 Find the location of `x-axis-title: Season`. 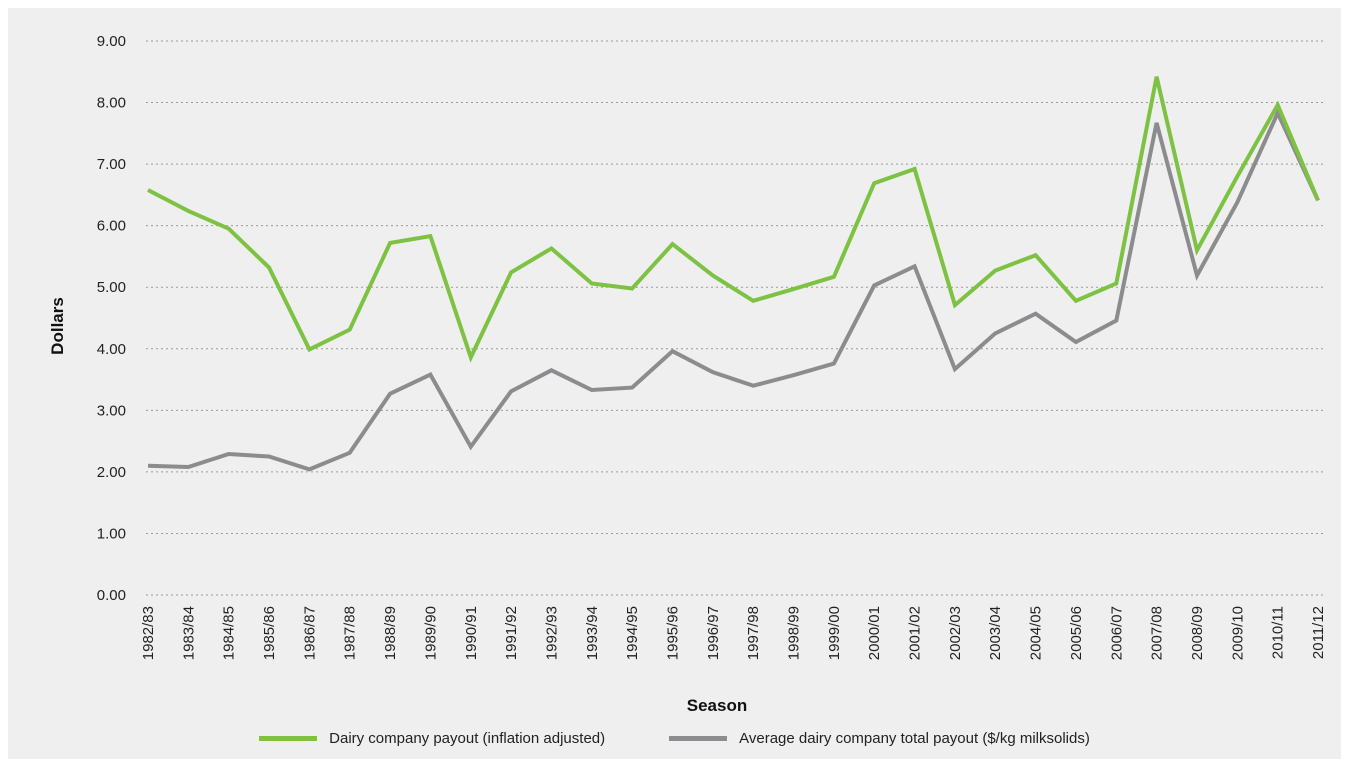

x-axis-title: Season is located at coordinates (717, 705).